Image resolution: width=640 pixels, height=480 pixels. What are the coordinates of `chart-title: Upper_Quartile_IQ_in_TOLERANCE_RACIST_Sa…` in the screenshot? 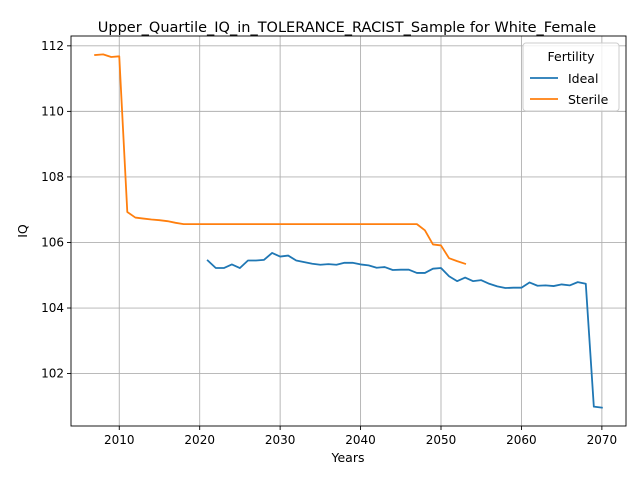 It's located at (347, 28).